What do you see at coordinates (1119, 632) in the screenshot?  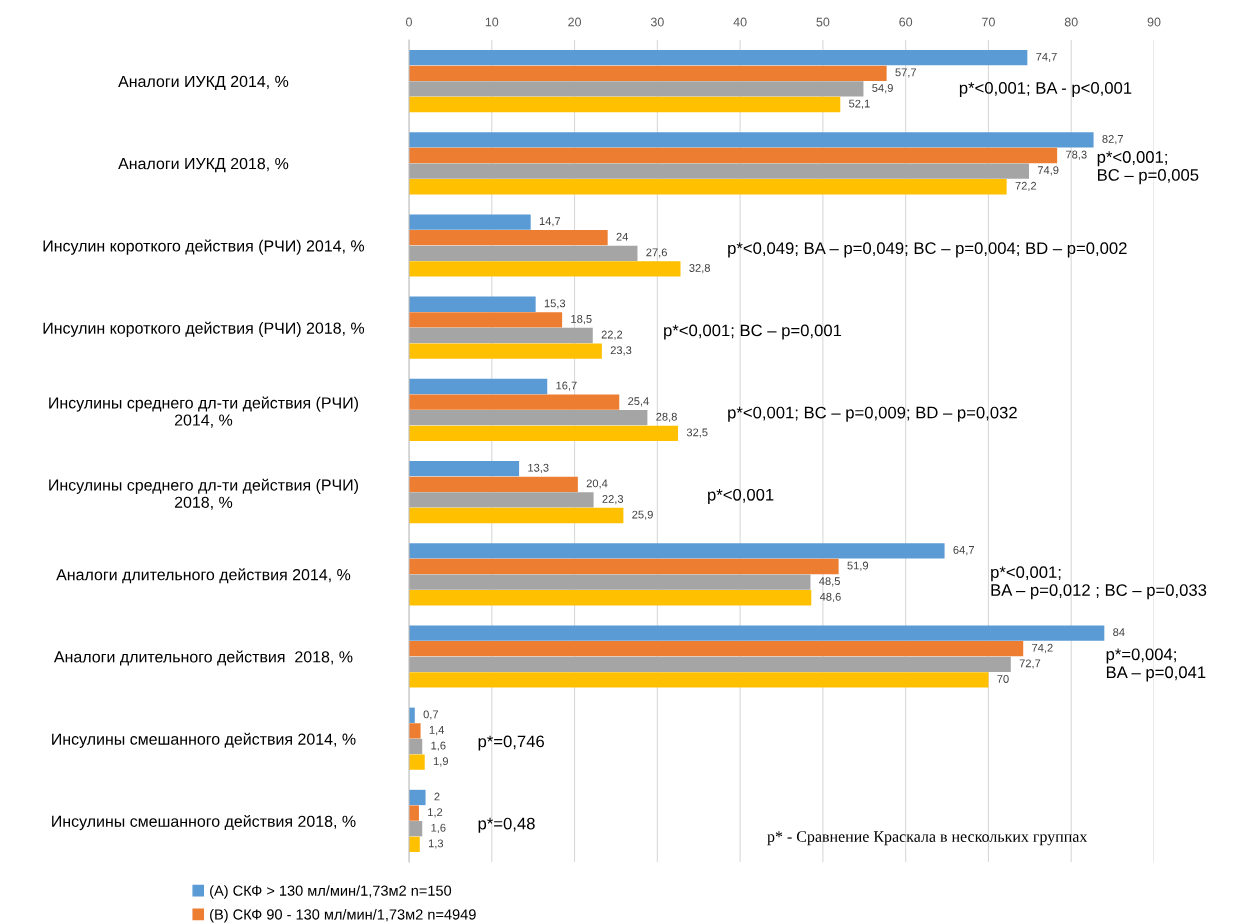 I see `data-label: 84` at bounding box center [1119, 632].